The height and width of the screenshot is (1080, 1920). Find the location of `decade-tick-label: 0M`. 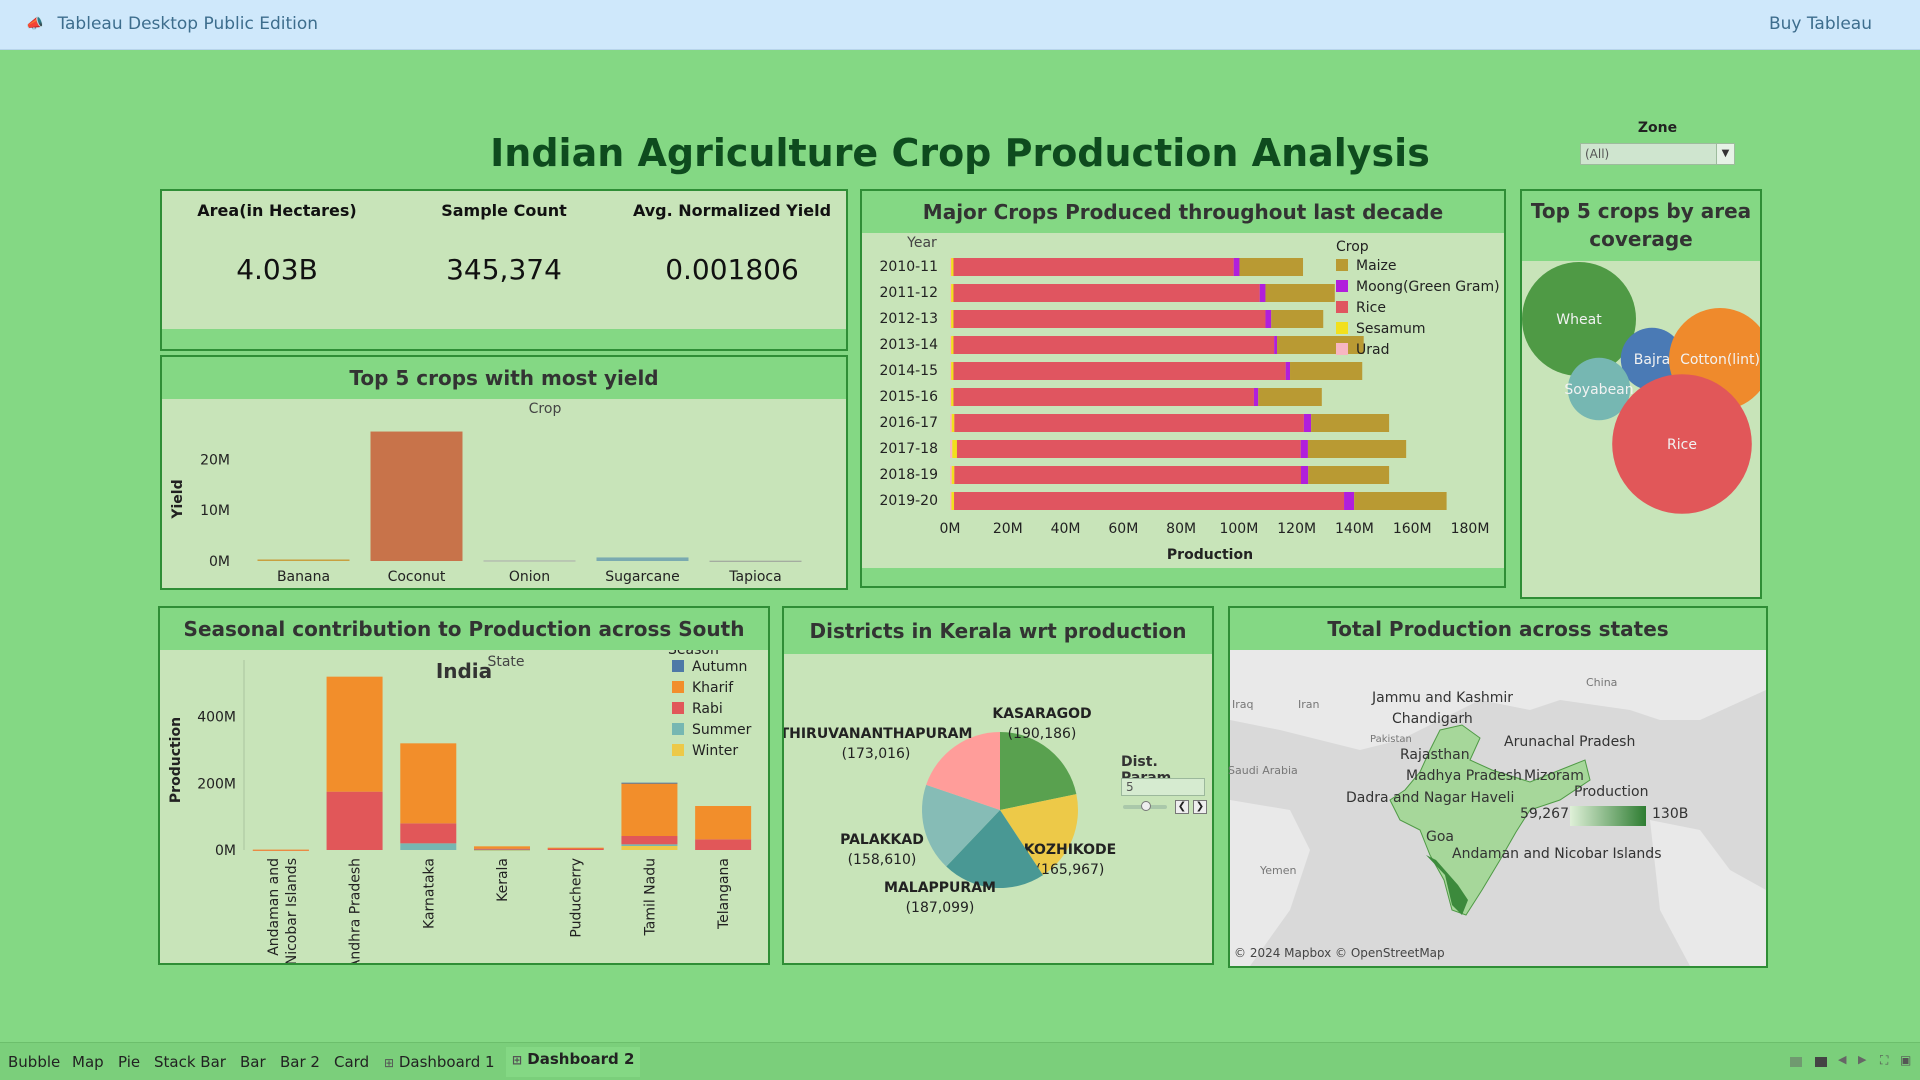

decade-tick-label: 0M is located at coordinates (950, 529).